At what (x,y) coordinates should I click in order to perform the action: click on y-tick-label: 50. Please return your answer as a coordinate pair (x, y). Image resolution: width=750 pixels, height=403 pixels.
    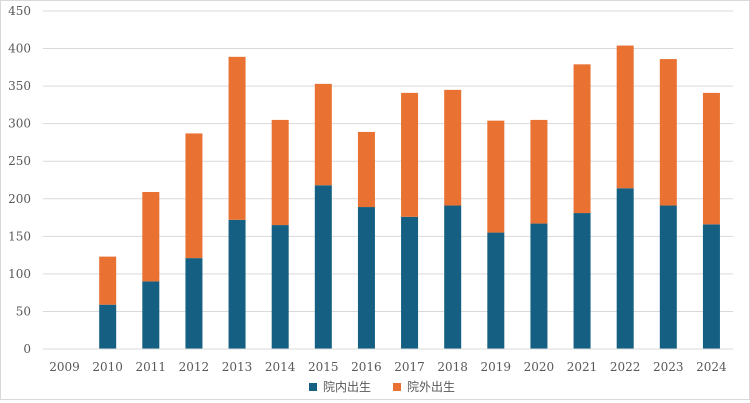
    Looking at the image, I should click on (23, 311).